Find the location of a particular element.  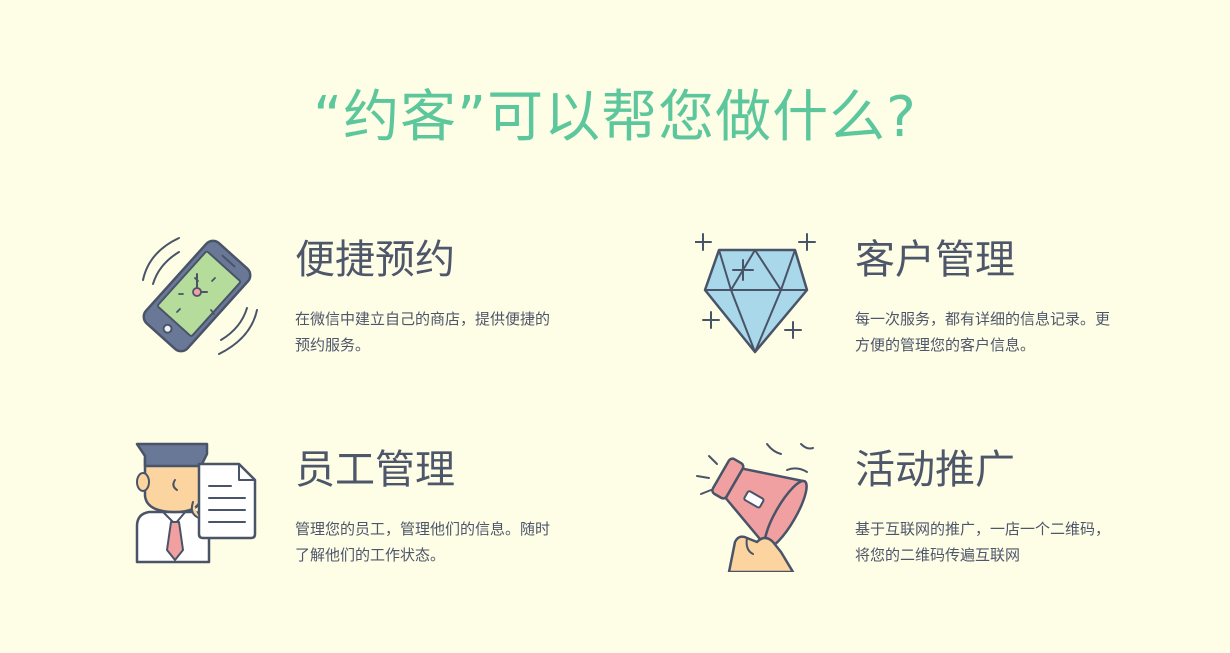

feature-staff-management: 员工管理 管理您的员工，管理他们的信息。随时了解他们的工作状态。 is located at coordinates (360, 512).